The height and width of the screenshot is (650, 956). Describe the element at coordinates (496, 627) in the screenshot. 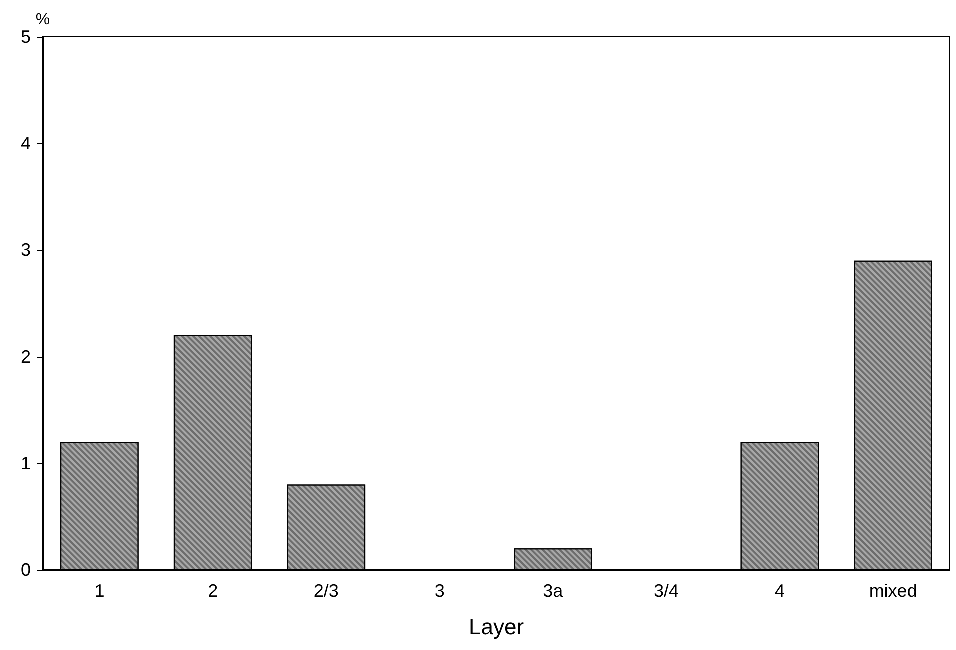

I see `x-axis-title: Layer` at that location.